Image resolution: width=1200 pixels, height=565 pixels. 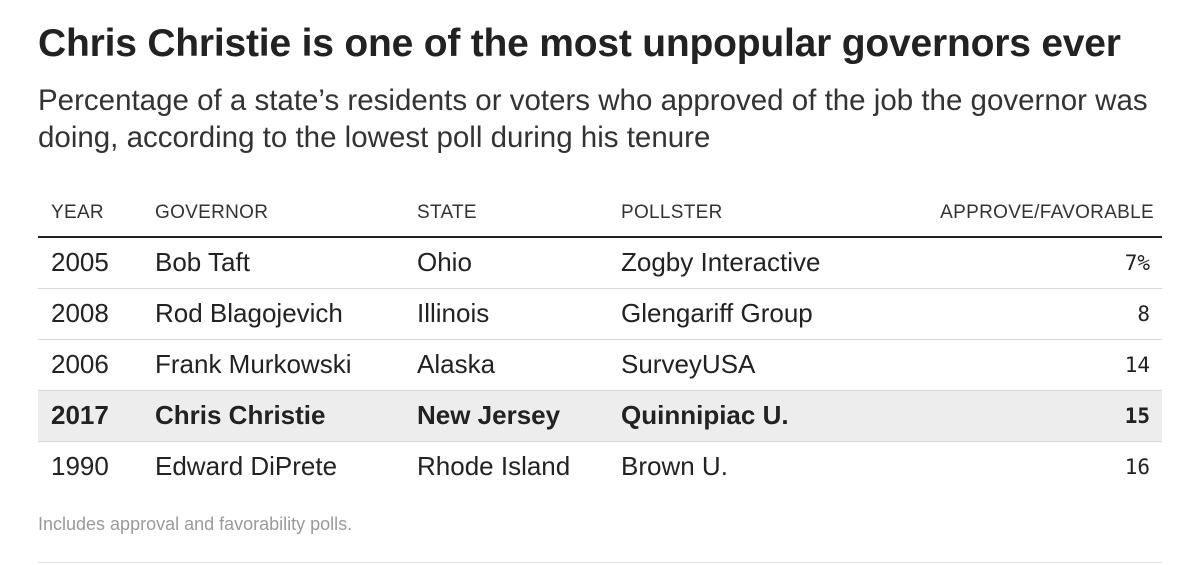 I want to click on table-row: 2005 Bob Taft Ohio Zogby Interactive 7%, so click(x=600, y=263).